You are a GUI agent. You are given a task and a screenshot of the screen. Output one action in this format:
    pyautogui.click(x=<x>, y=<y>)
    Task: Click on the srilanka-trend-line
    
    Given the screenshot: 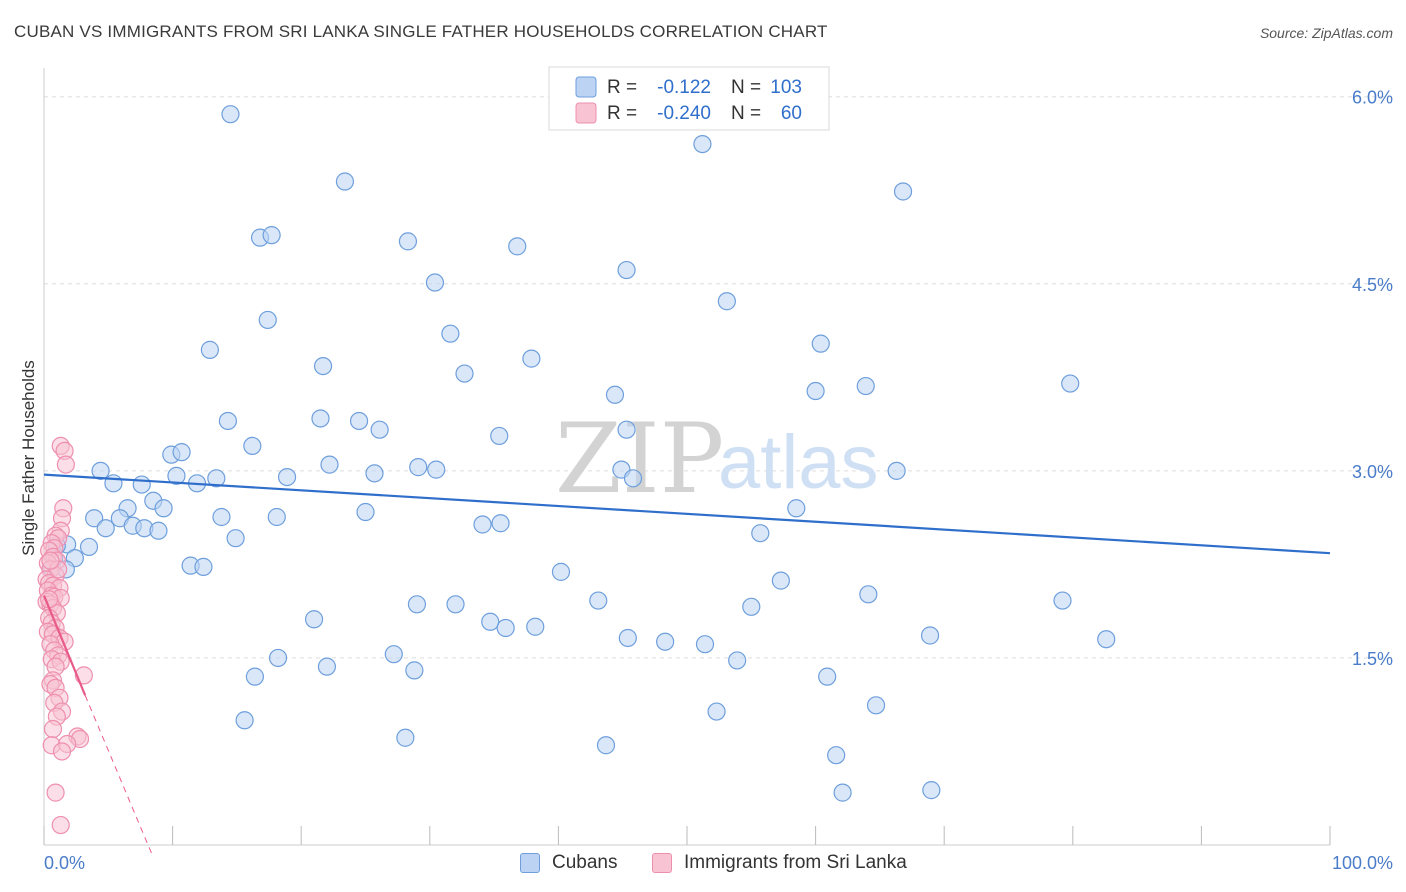 What is the action you would take?
    pyautogui.click(x=64, y=645)
    